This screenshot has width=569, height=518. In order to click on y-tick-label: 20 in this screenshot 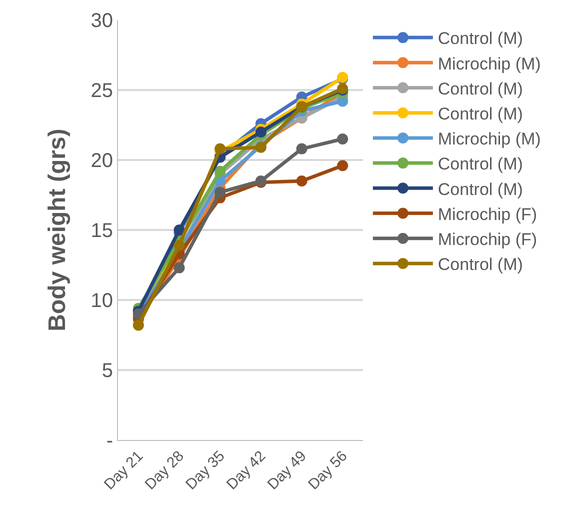, I will do `click(101, 161)`.